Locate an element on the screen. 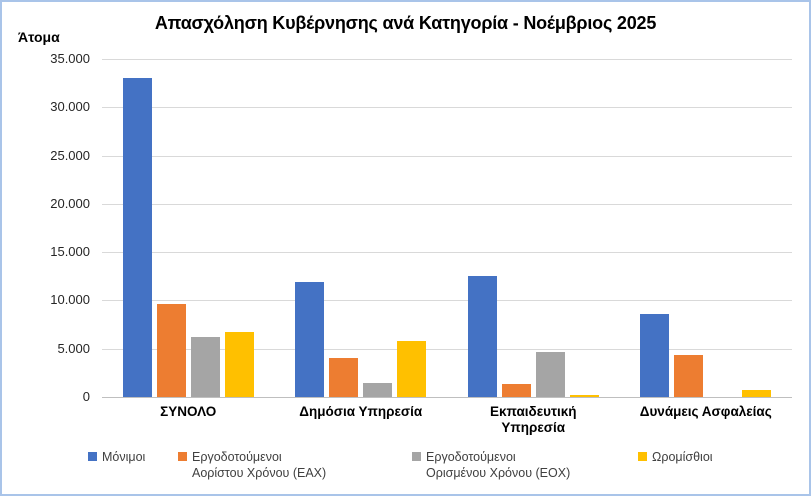 This screenshot has width=811, height=496. y-tick-label: 0 is located at coordinates (86, 396).